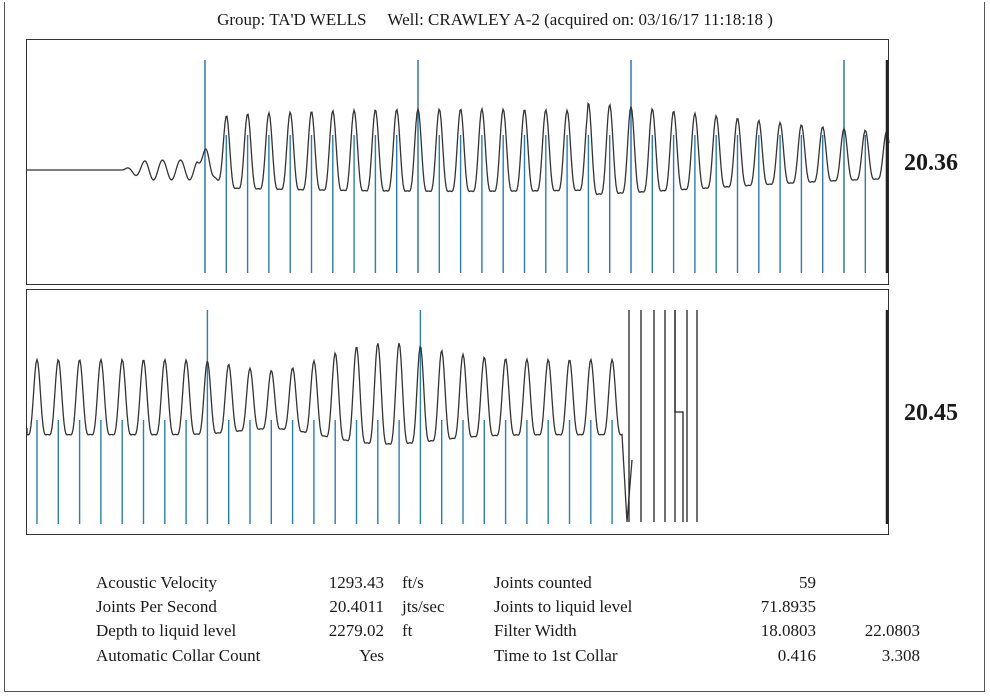  I want to click on stat-value2-filter-width: 22.0803, so click(892, 630).